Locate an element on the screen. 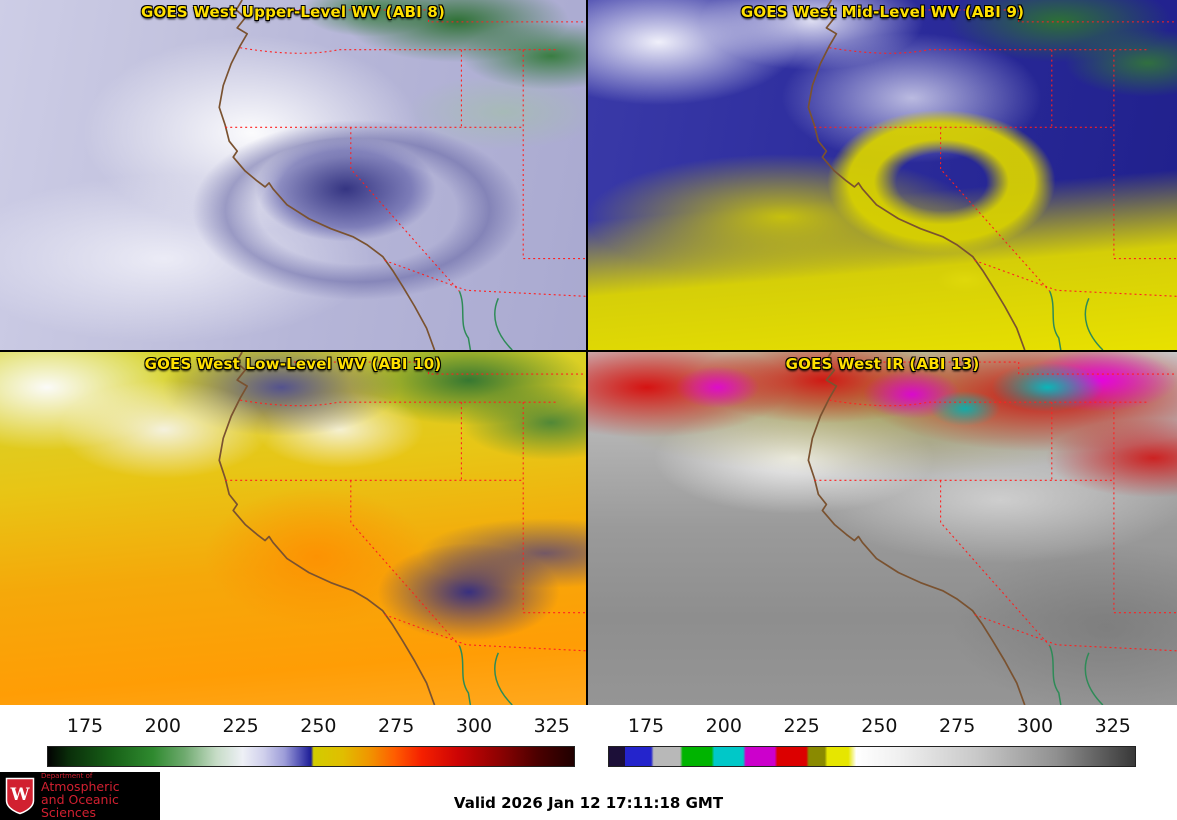 The height and width of the screenshot is (820, 1177). uw-crest-icon: W is located at coordinates (20, 796).